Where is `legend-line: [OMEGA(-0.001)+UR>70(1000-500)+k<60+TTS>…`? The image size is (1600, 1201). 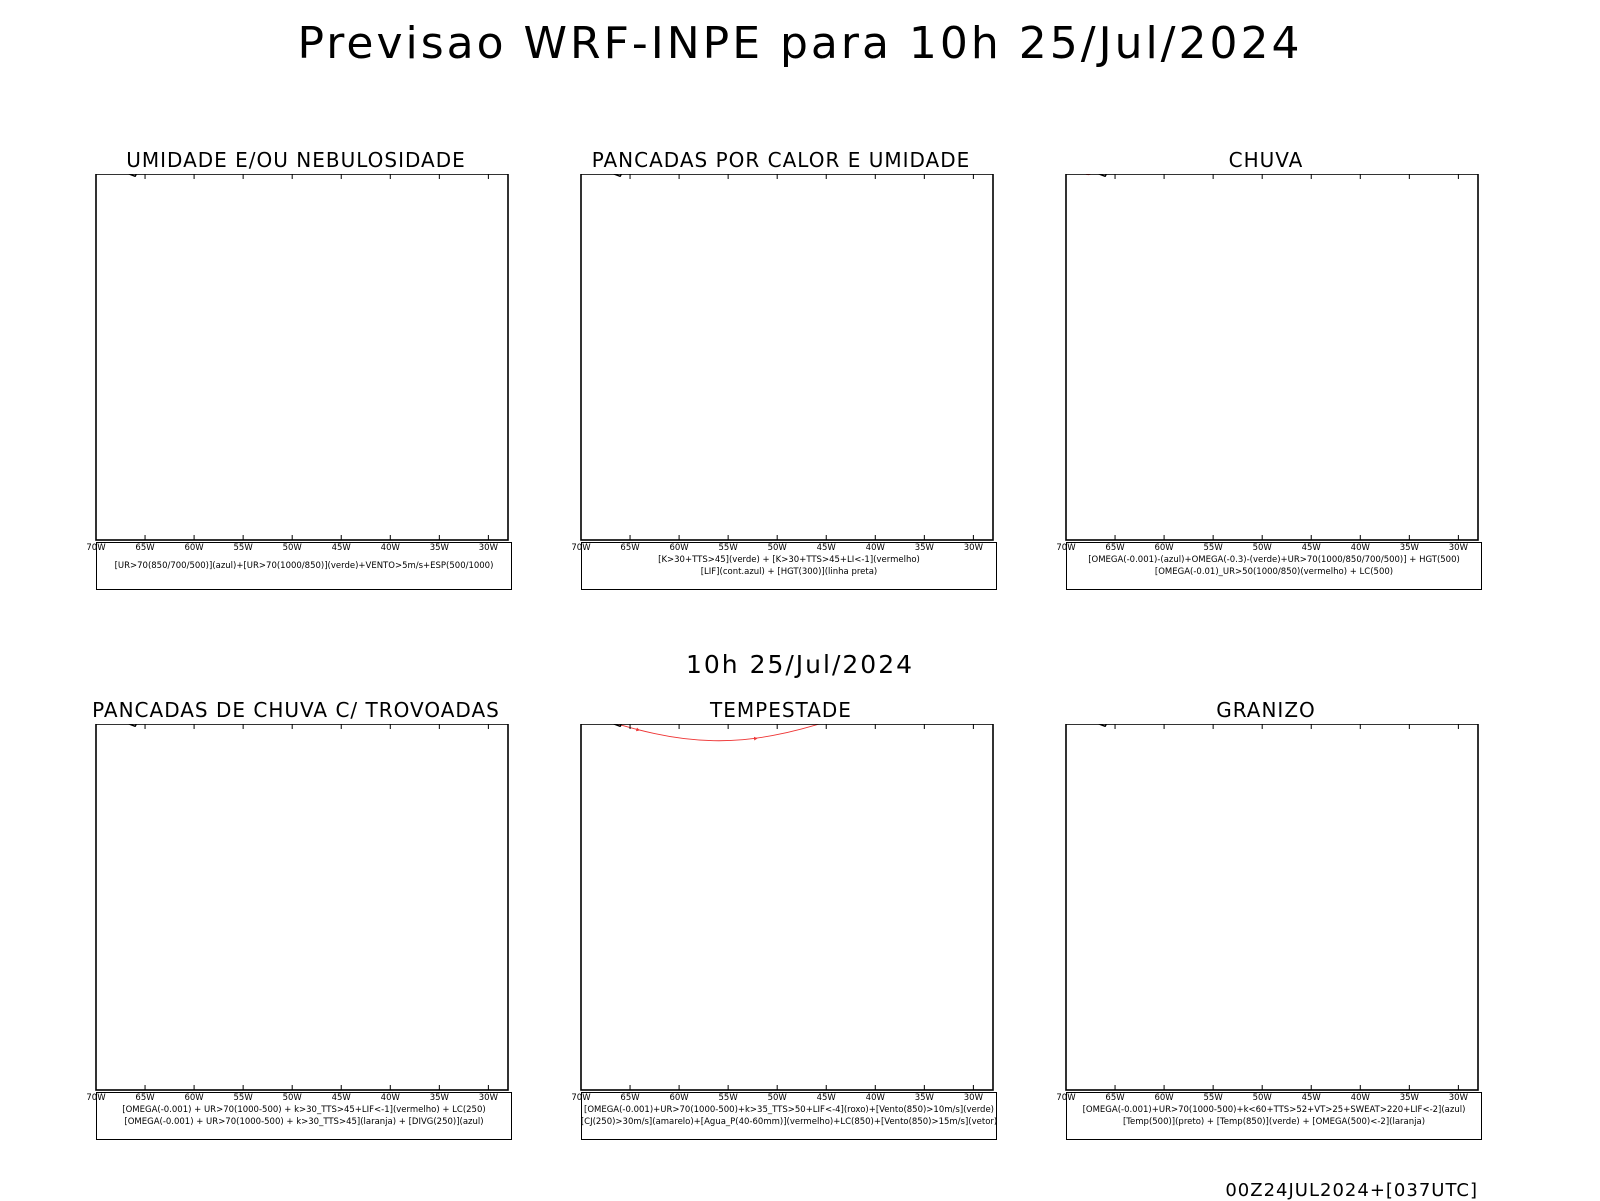 legend-line: [OMEGA(-0.001)+UR>70(1000-500)+k<60+TTS>… is located at coordinates (1274, 1110).